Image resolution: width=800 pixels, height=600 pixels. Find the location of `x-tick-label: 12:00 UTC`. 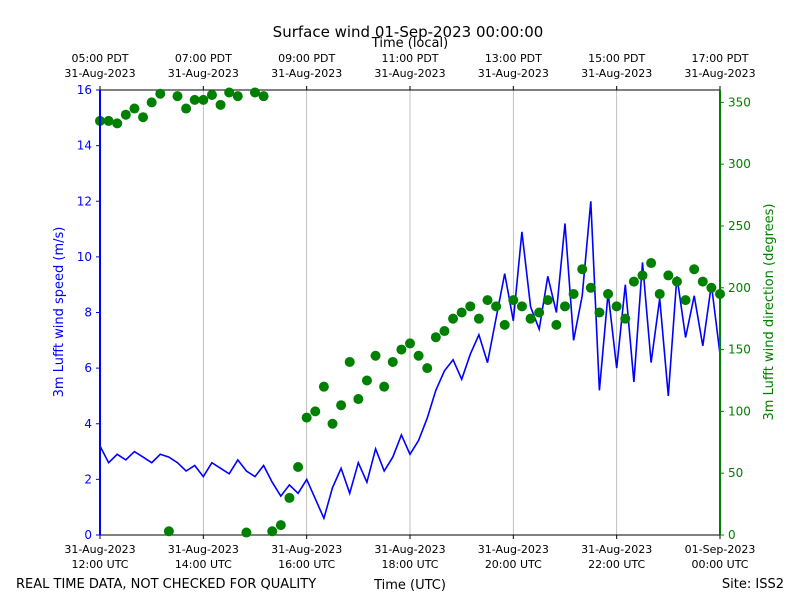

x-tick-label: 12:00 UTC is located at coordinates (99, 564).